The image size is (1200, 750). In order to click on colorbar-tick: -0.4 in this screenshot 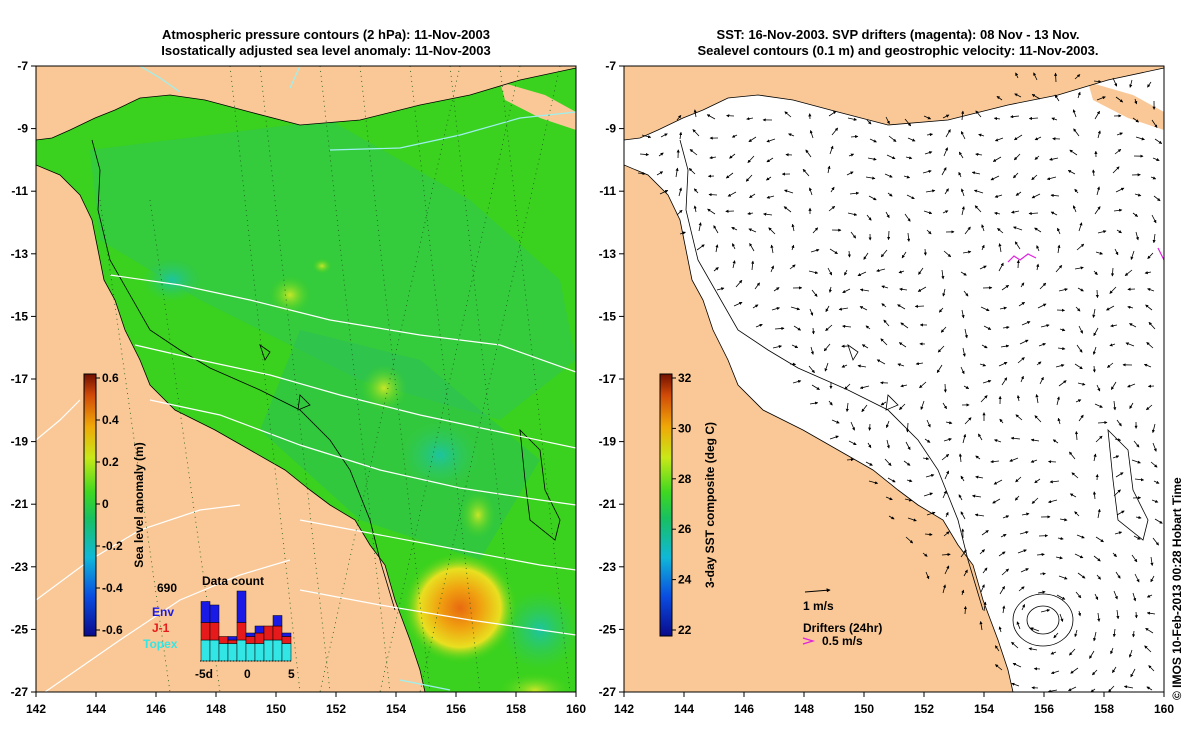, I will do `click(112, 588)`.